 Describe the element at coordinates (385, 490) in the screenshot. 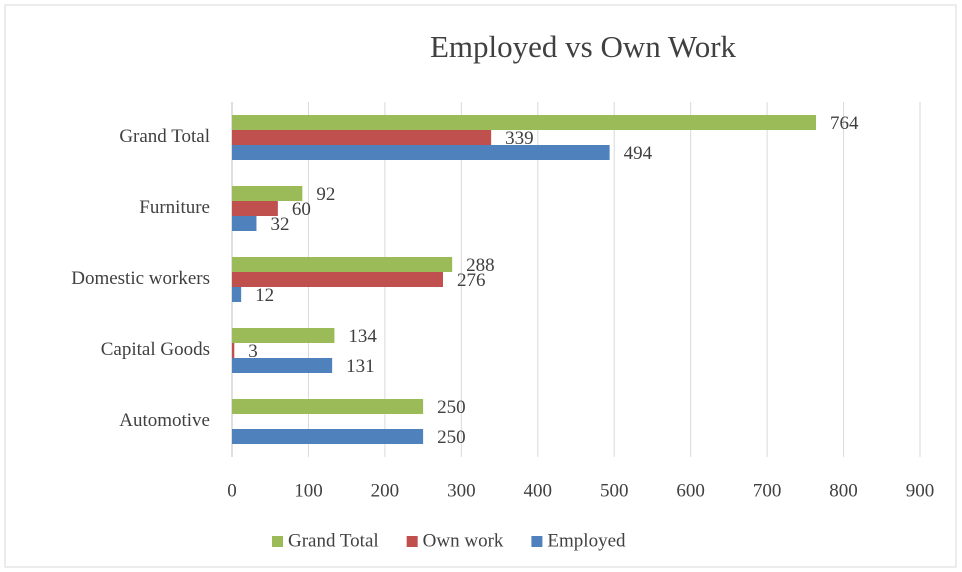

I see `x-tick-label: 200` at that location.